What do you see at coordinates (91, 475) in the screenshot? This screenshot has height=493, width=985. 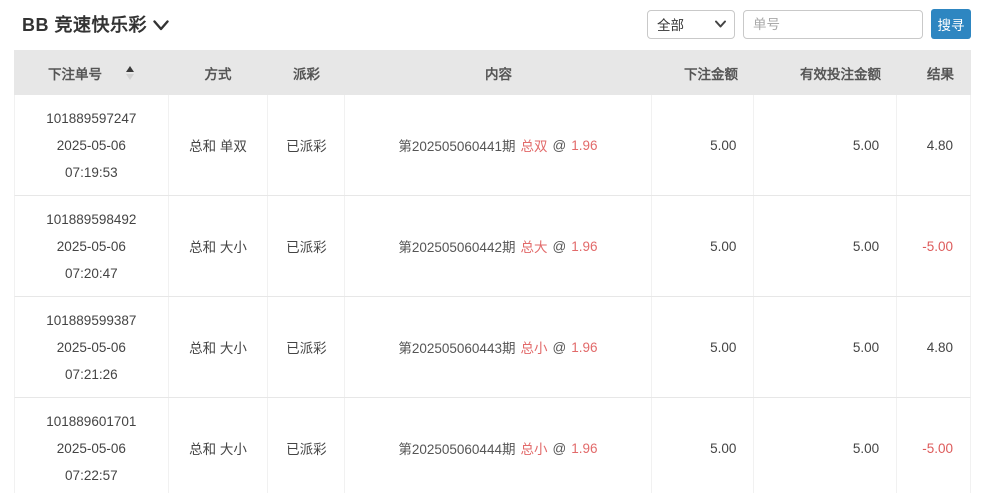 I see `order-time: 07:22:57` at bounding box center [91, 475].